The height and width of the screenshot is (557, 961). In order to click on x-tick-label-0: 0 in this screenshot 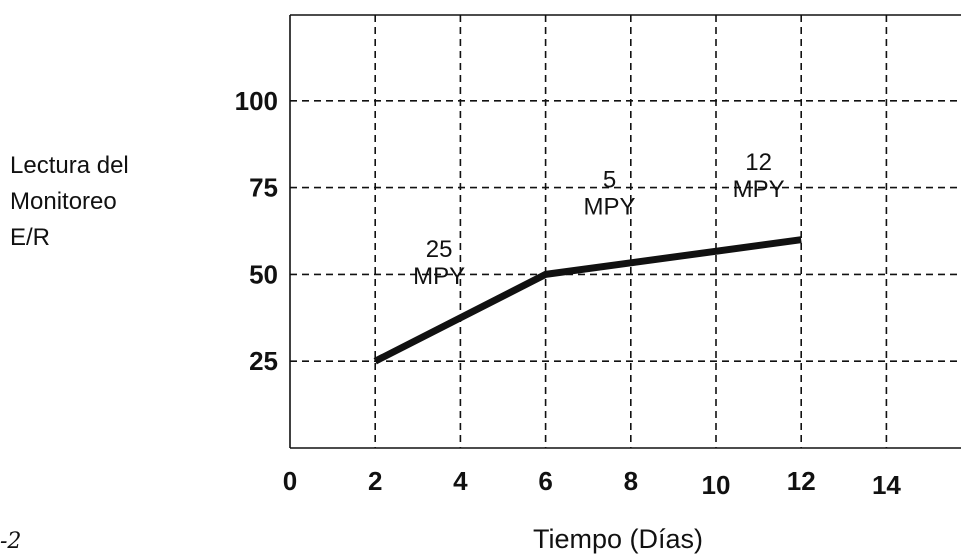, I will do `click(290, 481)`.